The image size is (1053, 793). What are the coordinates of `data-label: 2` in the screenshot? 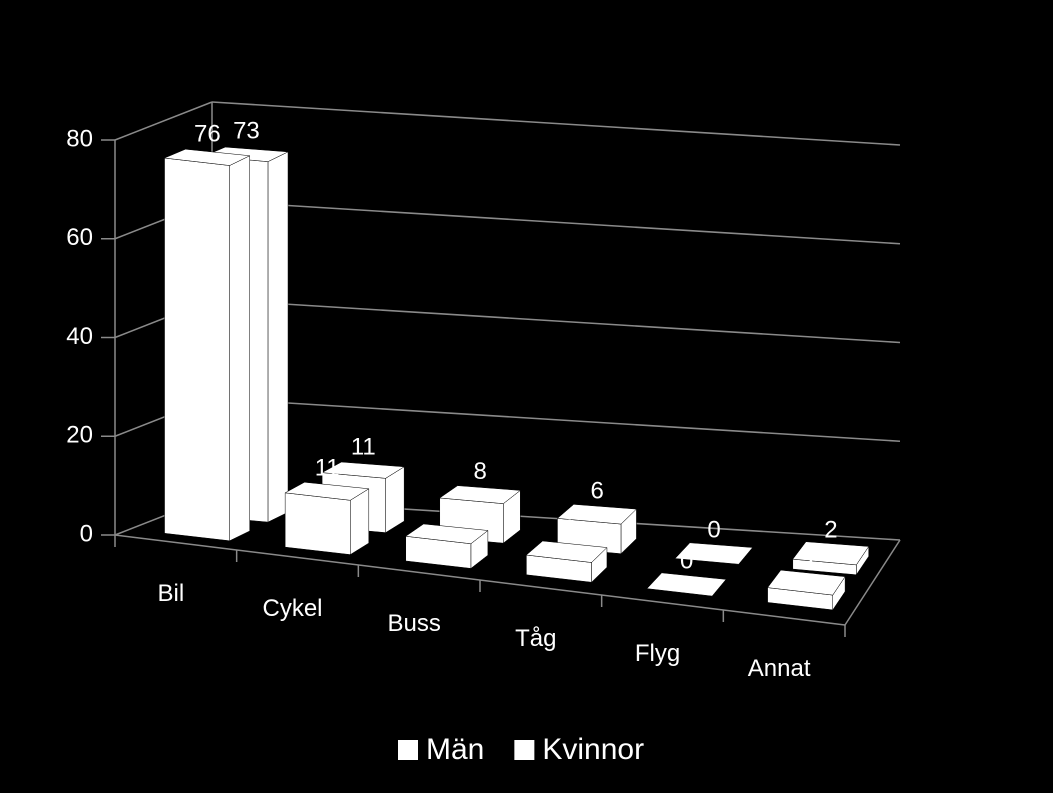 It's located at (830, 529).